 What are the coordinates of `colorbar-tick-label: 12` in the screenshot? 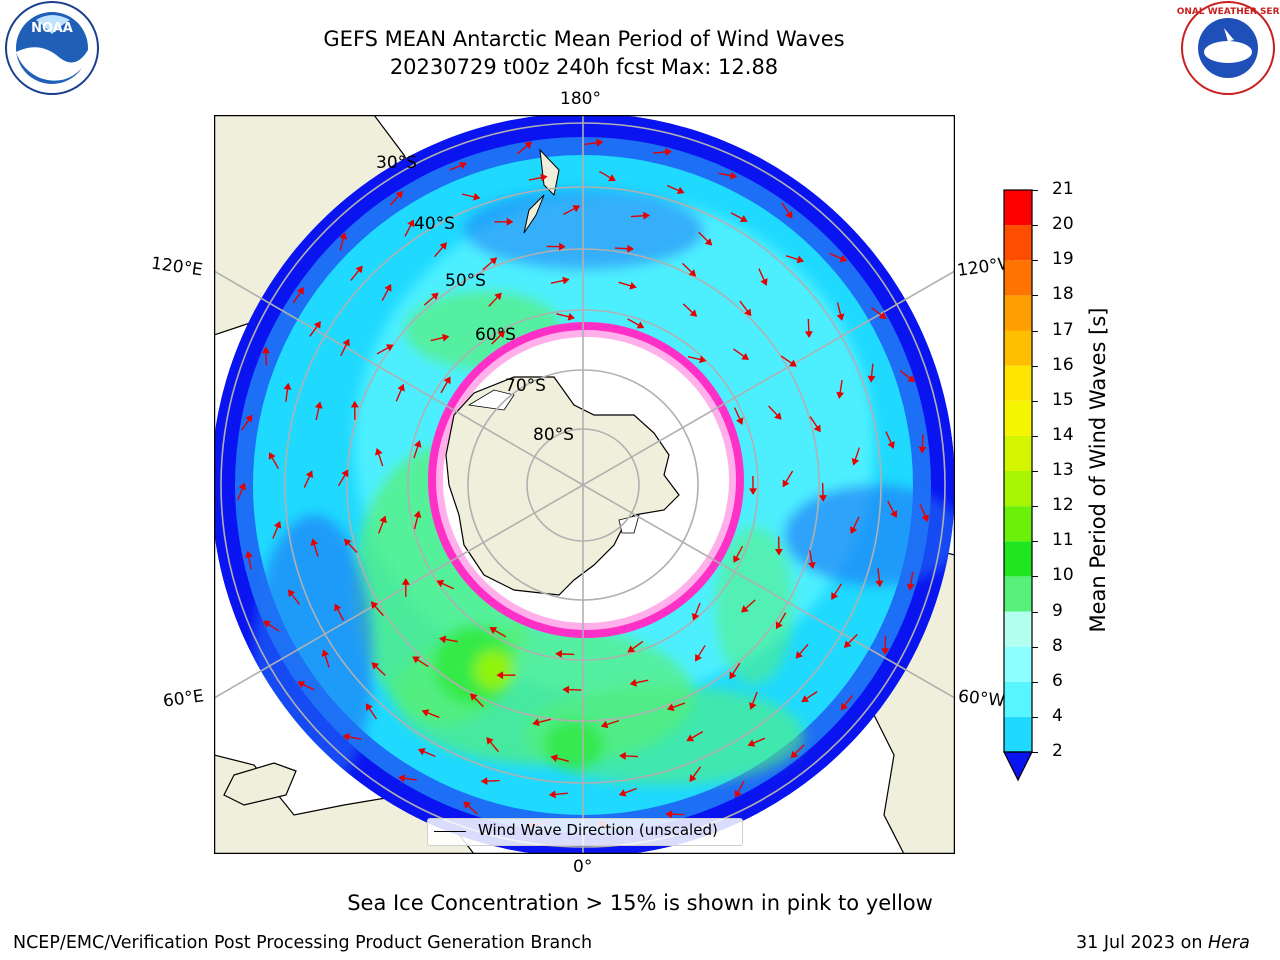 It's located at (1063, 505).